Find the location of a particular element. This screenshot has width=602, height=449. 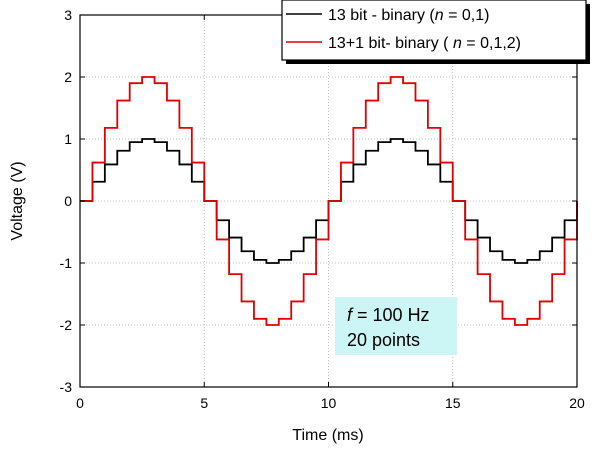

y-axis-title: Voltage (V) is located at coordinates (17, 200).